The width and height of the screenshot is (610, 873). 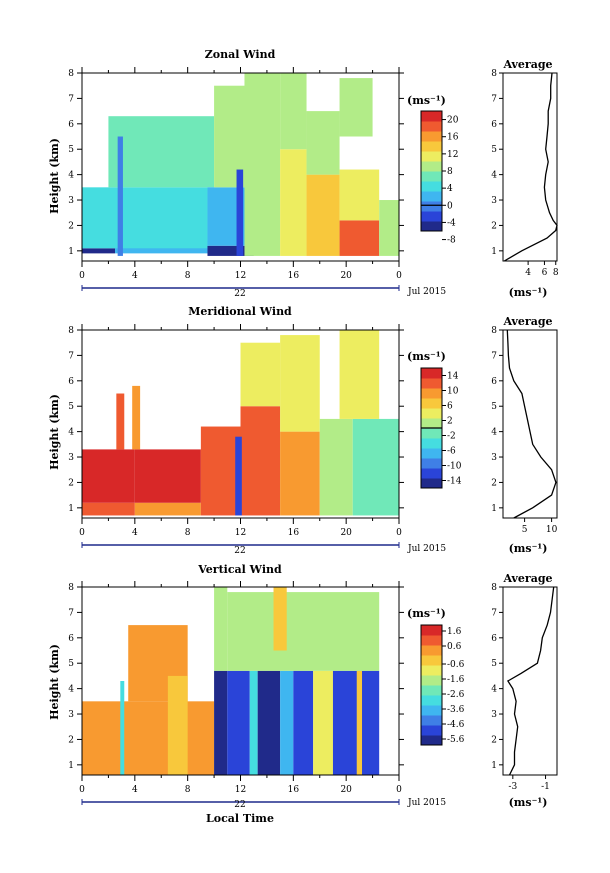 What do you see at coordinates (494, 588) in the screenshot?
I see `vertical-average-ytick-label: 8` at bounding box center [494, 588].